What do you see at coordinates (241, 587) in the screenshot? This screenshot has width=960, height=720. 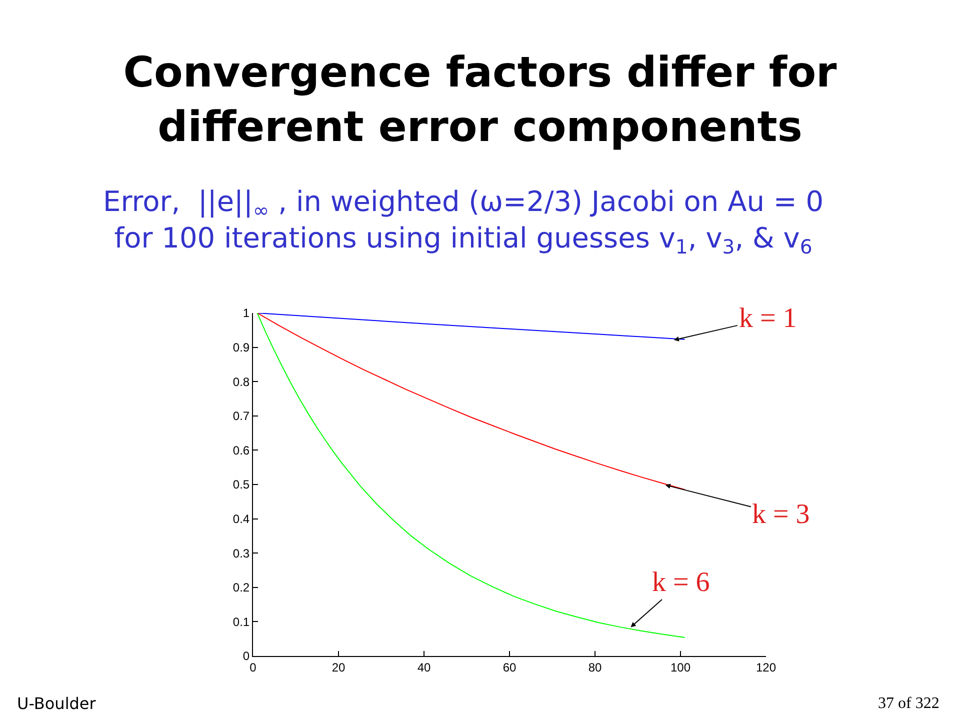 I see `y-tick-label: 0.2` at bounding box center [241, 587].